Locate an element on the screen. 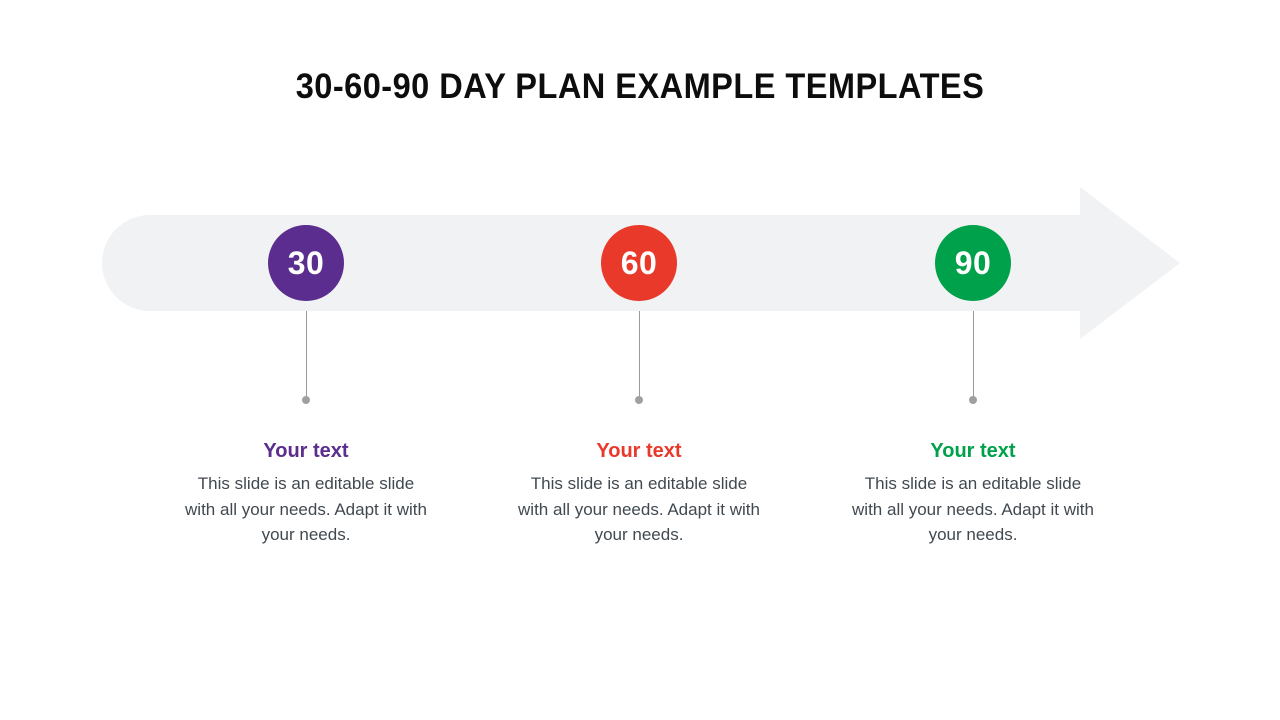 This screenshot has height=720, width=1280. page-title: 30-60-90 DAY PLAN EXAMPLE TEMPLATES is located at coordinates (640, 86).